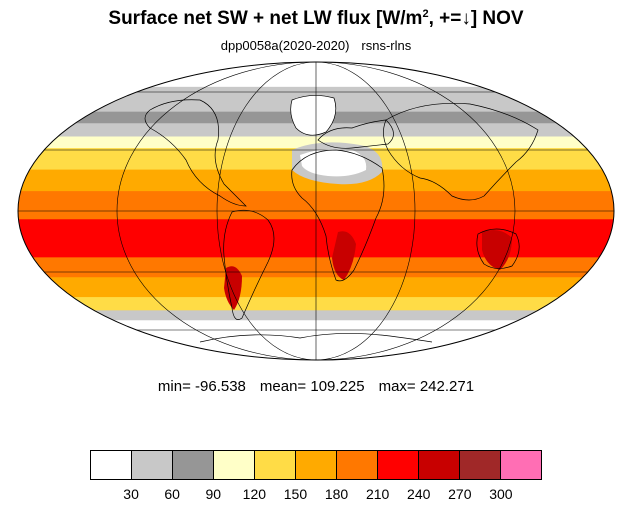 The width and height of the screenshot is (632, 506). Describe the element at coordinates (213, 494) in the screenshot. I see `colorbar-tick-label: 90` at that location.